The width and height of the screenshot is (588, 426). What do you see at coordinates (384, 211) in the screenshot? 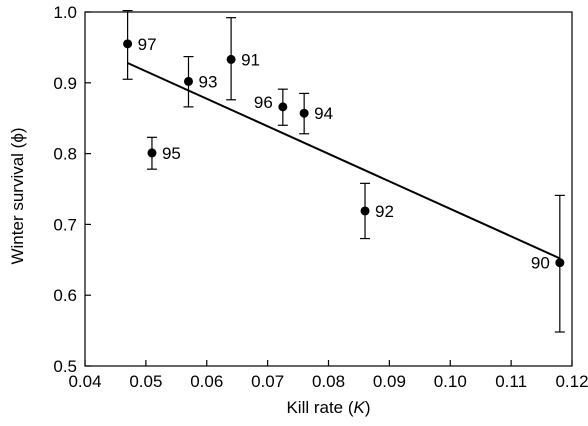
I see `point-label-92: 92` at bounding box center [384, 211].